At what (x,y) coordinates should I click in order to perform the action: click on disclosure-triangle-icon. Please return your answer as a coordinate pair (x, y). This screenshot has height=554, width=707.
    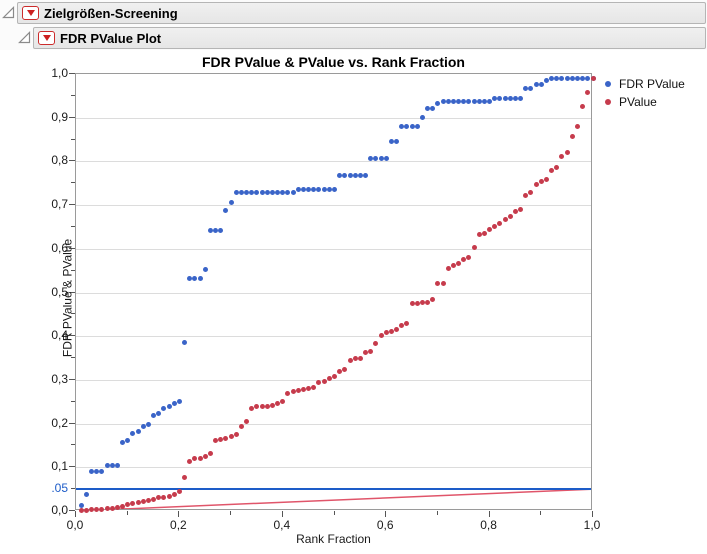
    Looking at the image, I should click on (24, 37).